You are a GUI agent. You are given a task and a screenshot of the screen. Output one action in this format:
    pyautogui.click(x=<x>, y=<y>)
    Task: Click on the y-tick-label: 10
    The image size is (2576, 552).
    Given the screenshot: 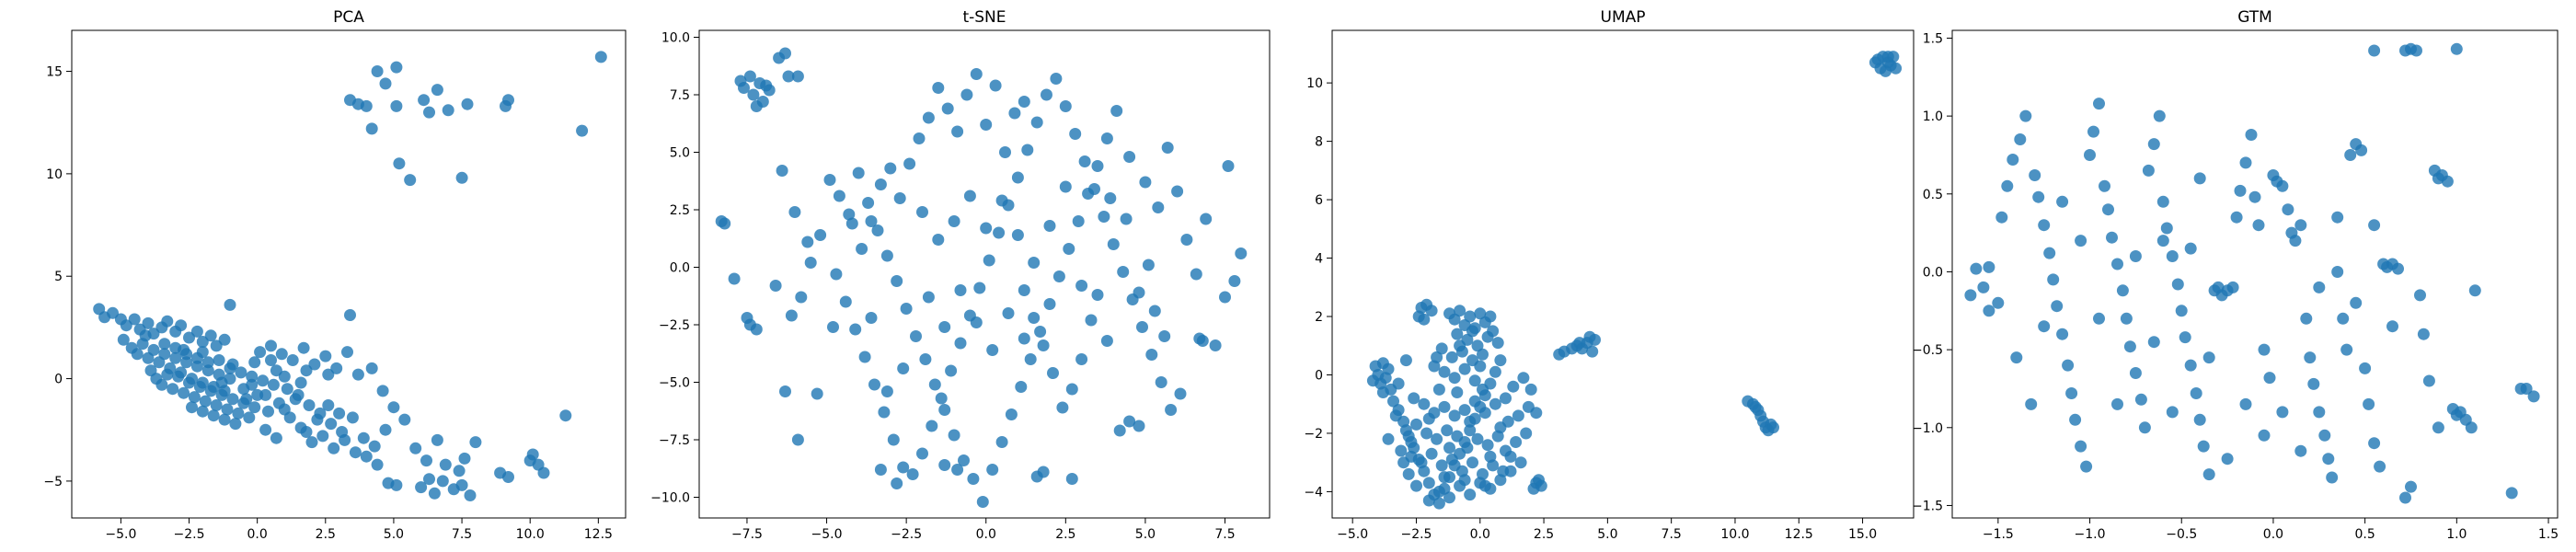 What is the action you would take?
    pyautogui.click(x=54, y=174)
    